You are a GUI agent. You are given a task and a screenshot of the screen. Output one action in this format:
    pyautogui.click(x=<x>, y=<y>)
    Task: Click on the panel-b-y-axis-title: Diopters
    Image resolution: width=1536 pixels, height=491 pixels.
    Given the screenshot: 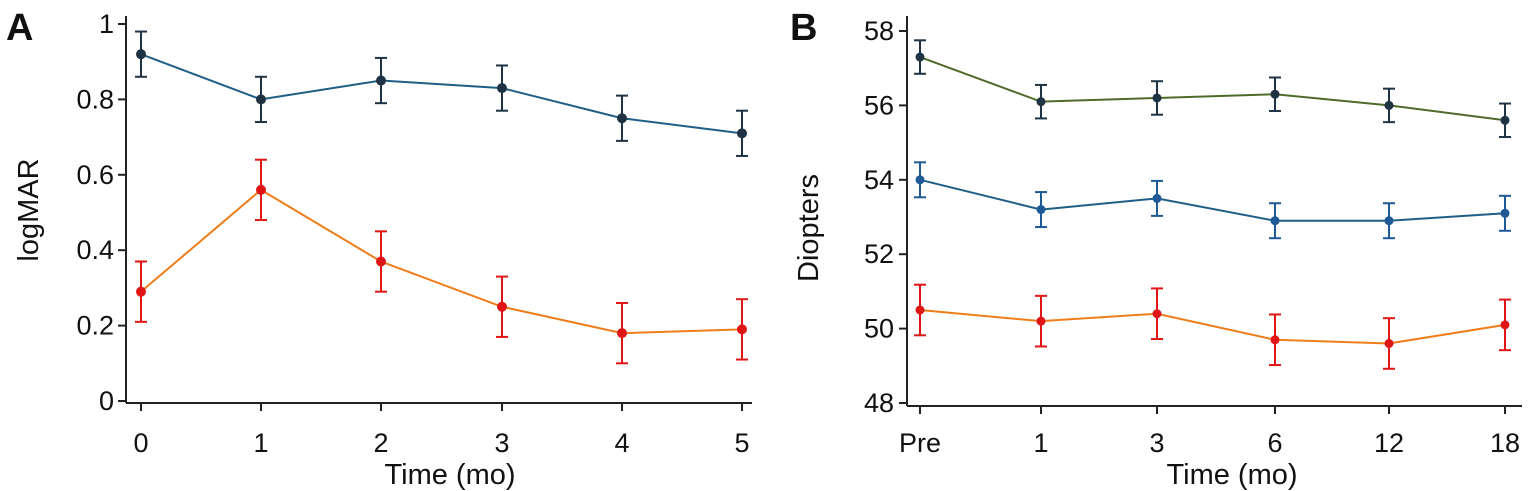 What is the action you would take?
    pyautogui.click(x=809, y=228)
    